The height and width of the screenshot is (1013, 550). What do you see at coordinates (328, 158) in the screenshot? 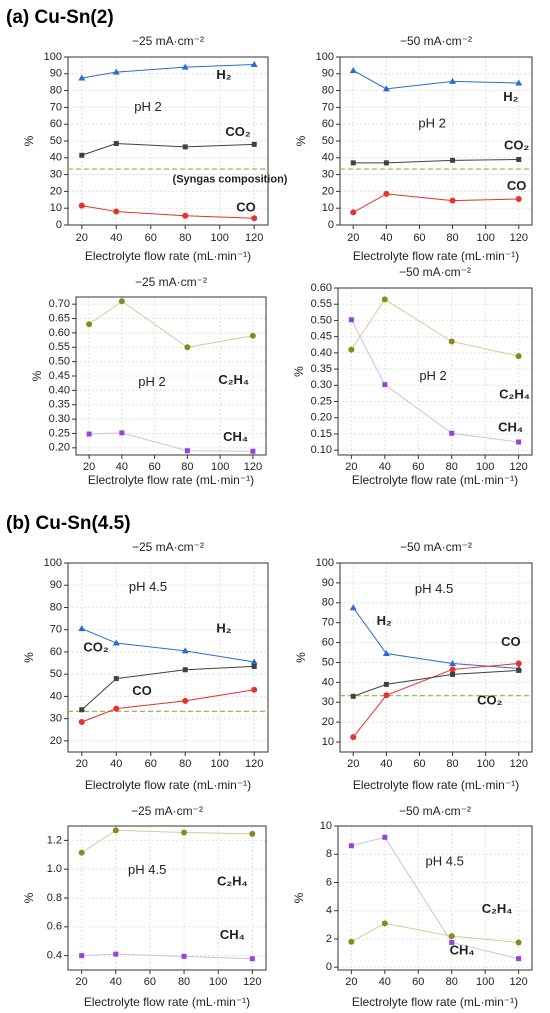
I see `y-tick-label: 40` at bounding box center [328, 158].